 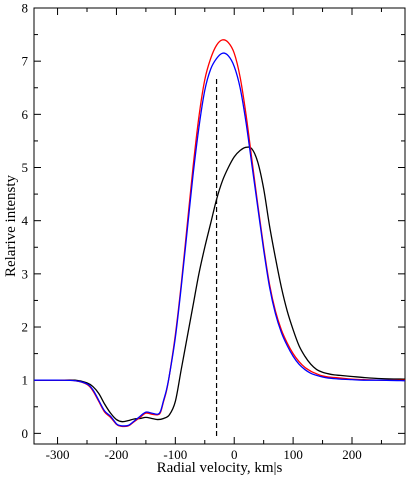 I want to click on x-tick-label: 100, so click(x=293, y=454).